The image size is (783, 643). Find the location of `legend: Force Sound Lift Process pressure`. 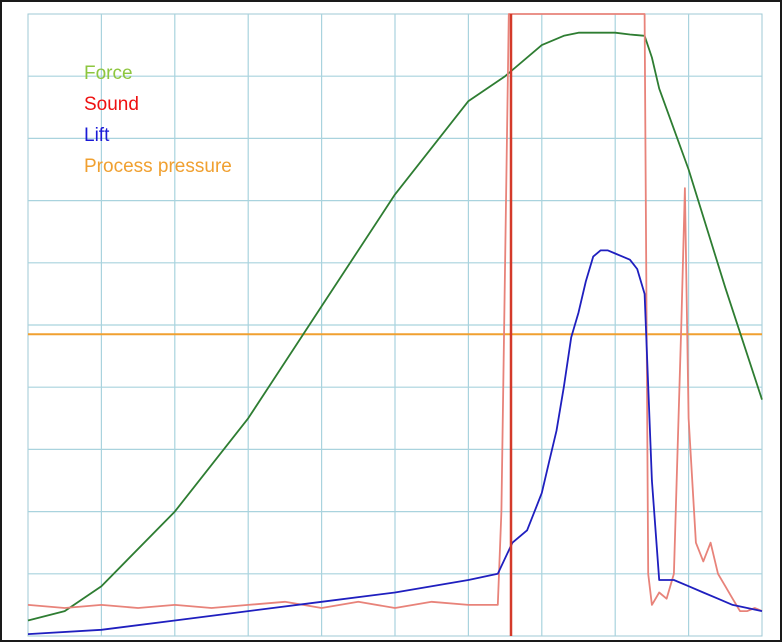

legend: Force Sound Lift Process pressure is located at coordinates (158, 120).